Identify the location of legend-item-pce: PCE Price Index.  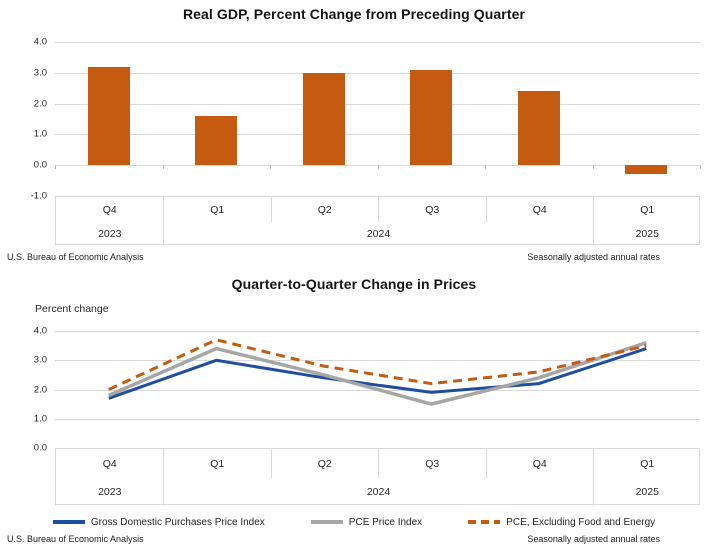
(366, 522).